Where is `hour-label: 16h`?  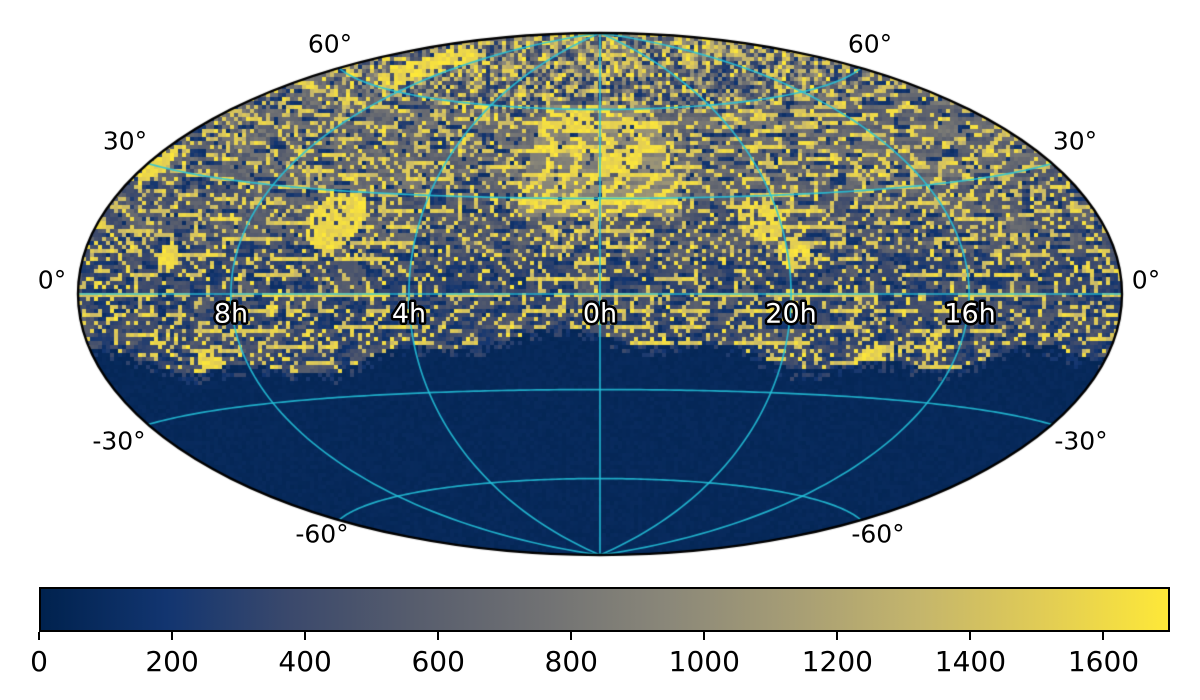
hour-label: 16h is located at coordinates (969, 314).